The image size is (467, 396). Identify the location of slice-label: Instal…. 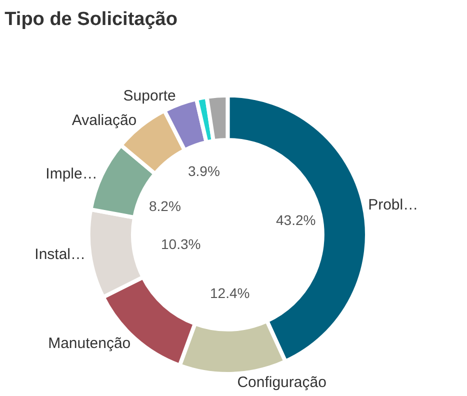
(60, 254).